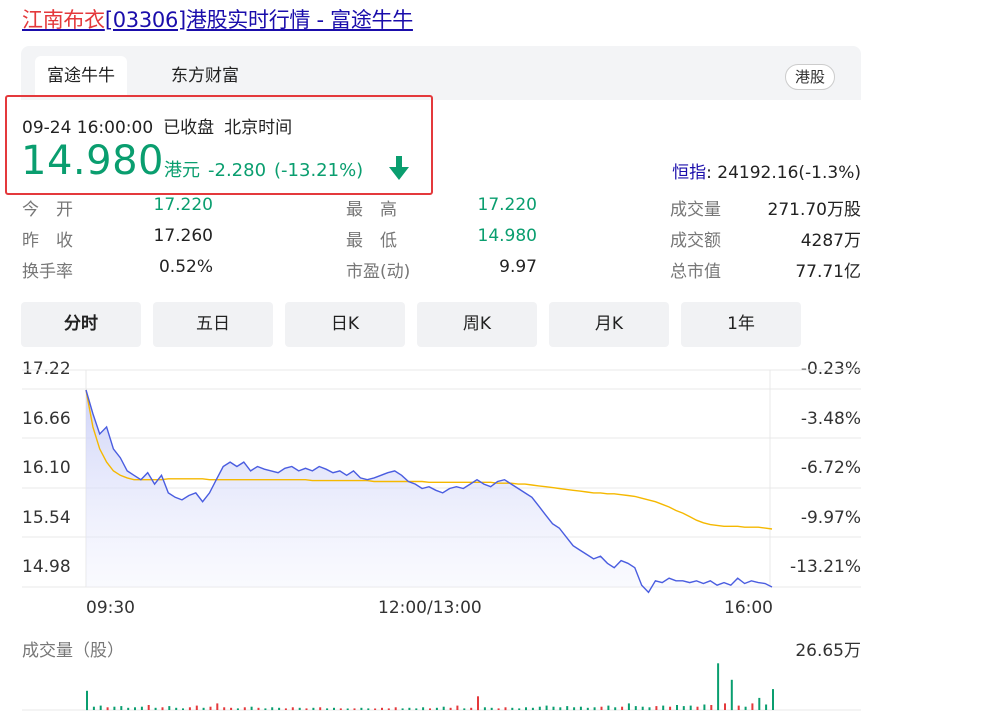  Describe the element at coordinates (441, 73) in the screenshot. I see `source-tab-bar: 富途牛牛 东方财富 港股` at that location.